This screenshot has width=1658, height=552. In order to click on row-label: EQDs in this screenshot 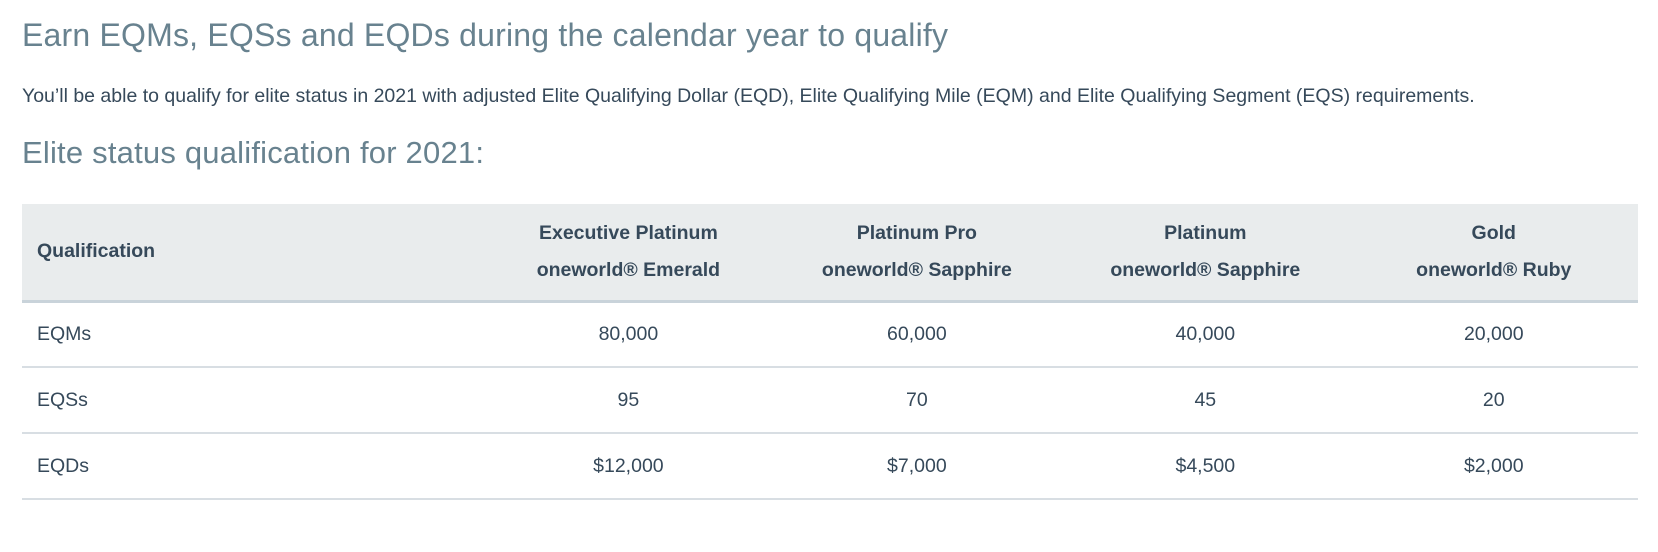, I will do `click(253, 466)`.